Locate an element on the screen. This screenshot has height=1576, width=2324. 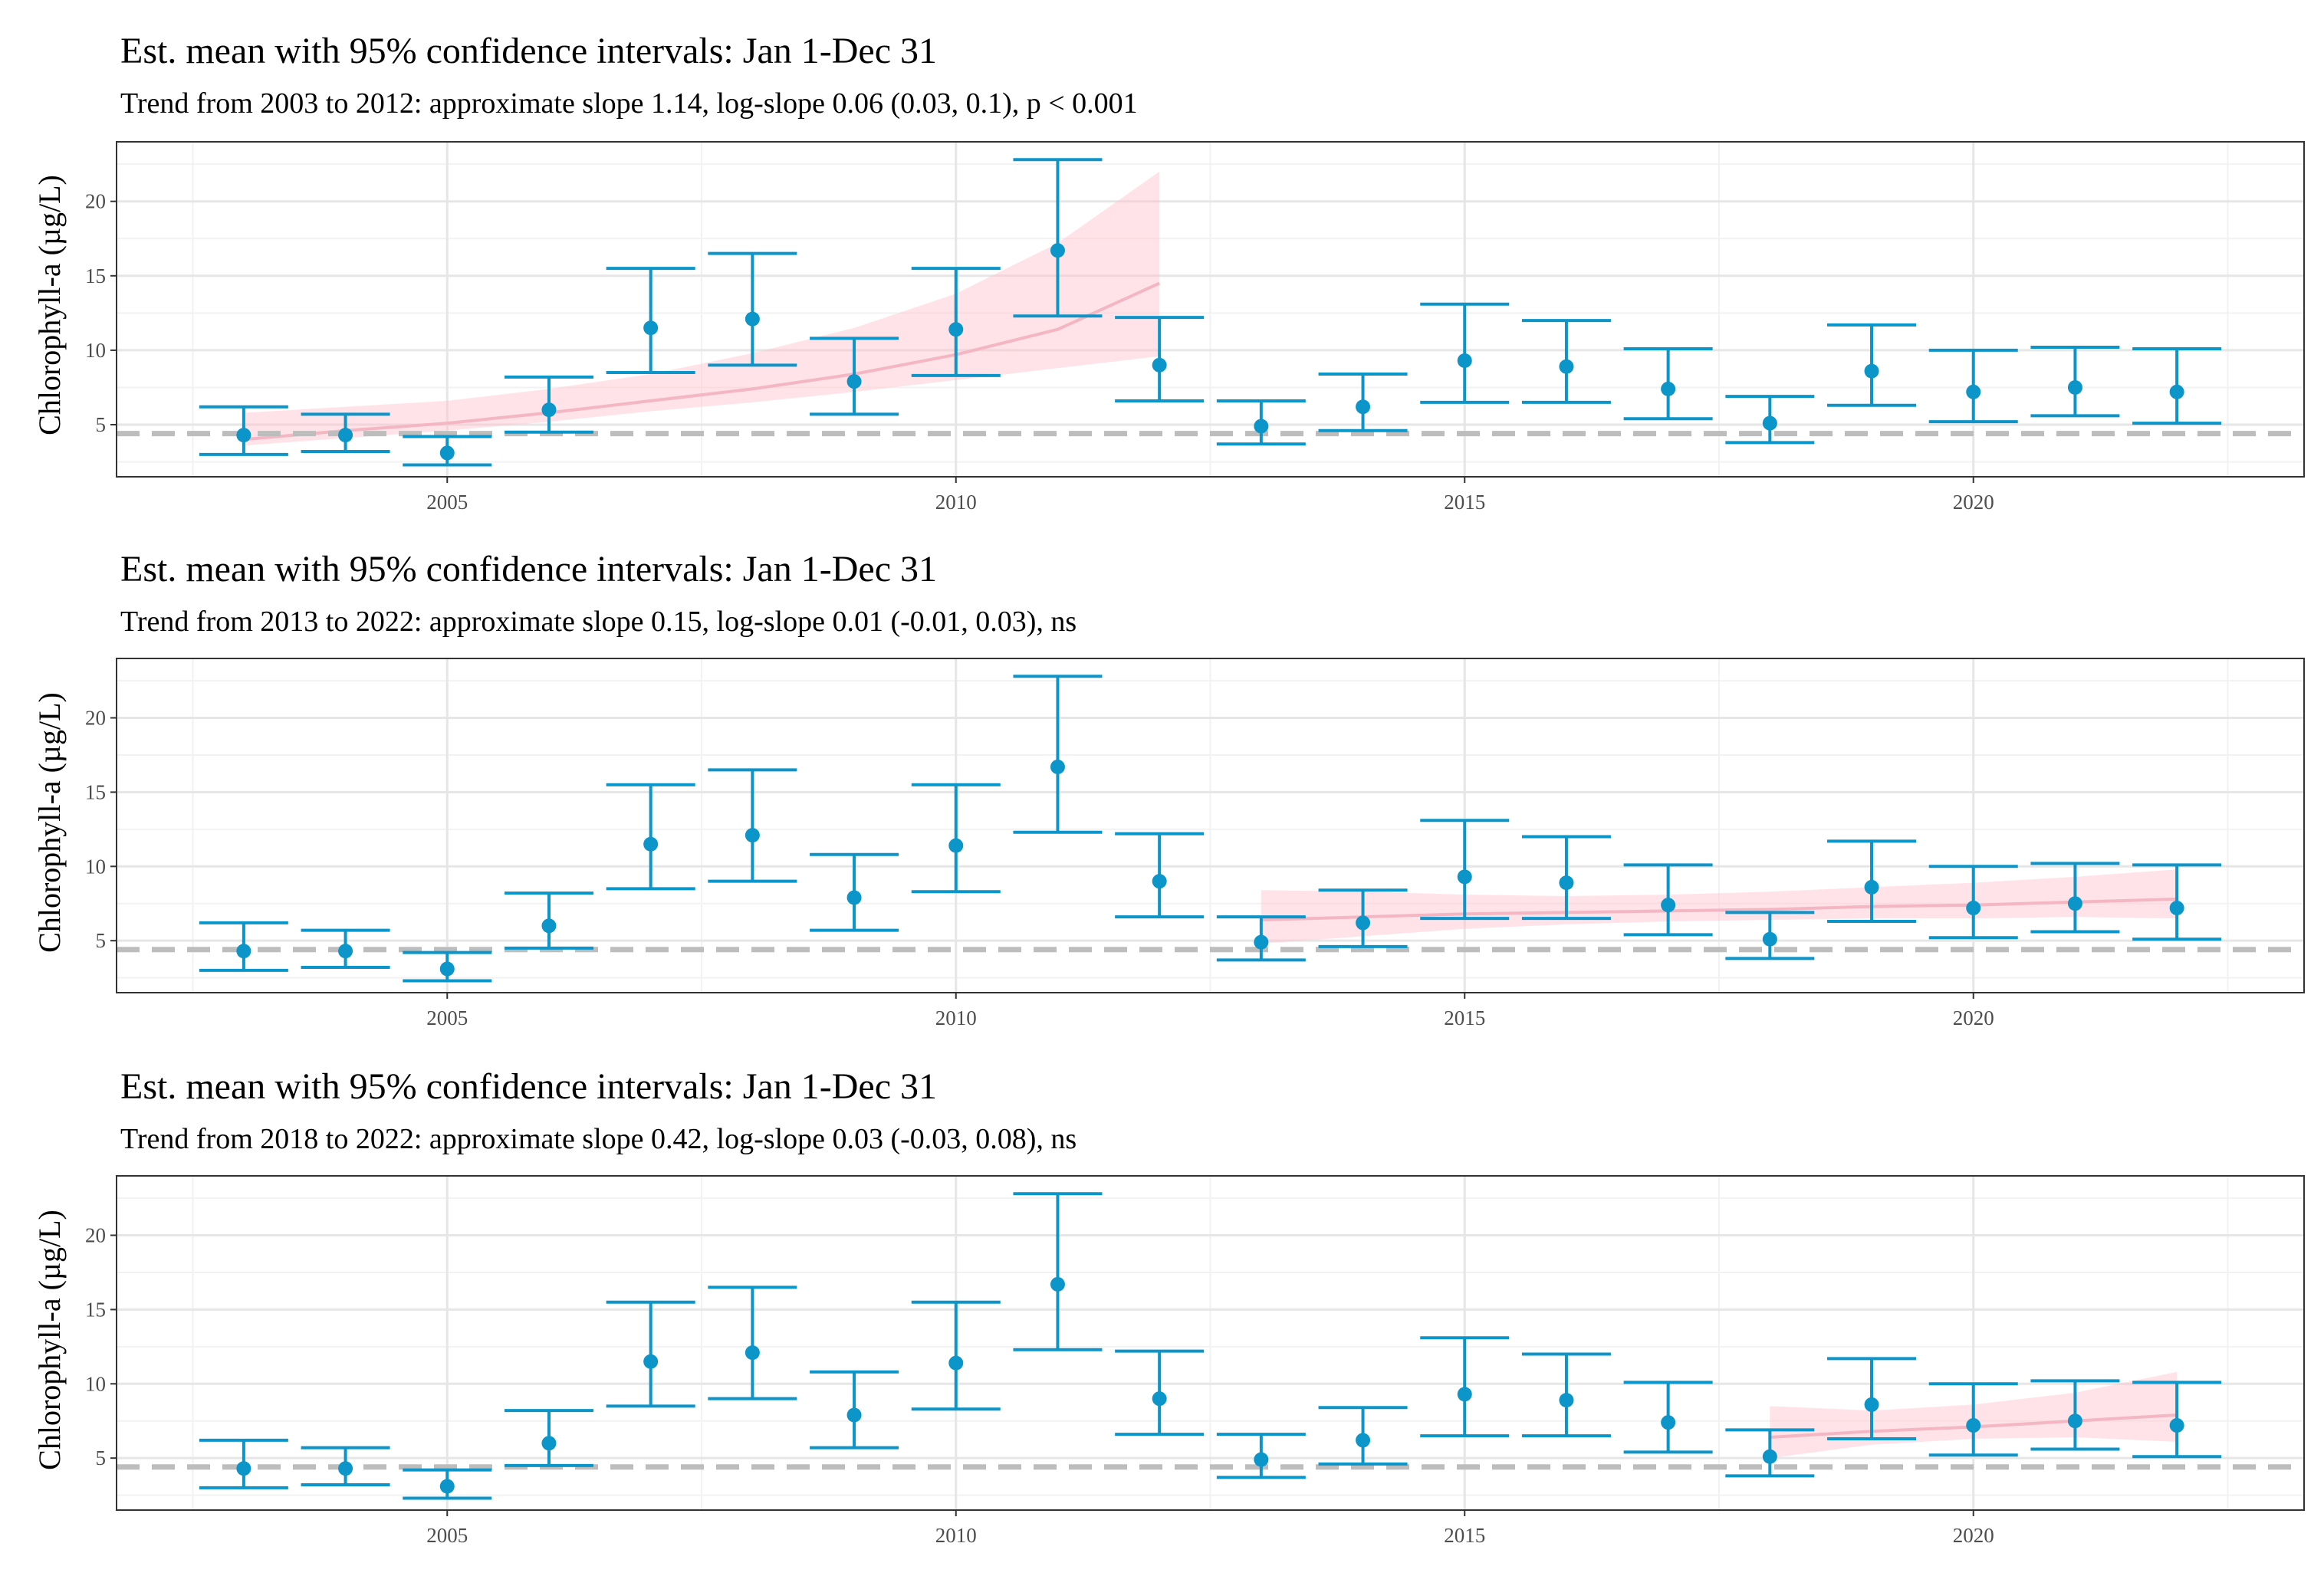
trend-line is located at coordinates (702, 362).